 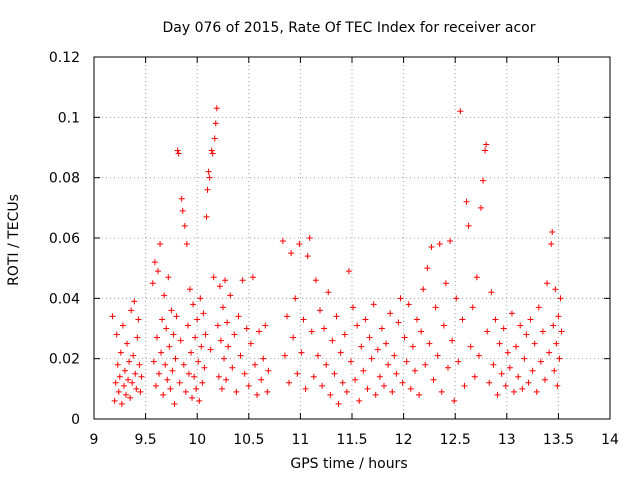 What do you see at coordinates (558, 440) in the screenshot?
I see `x-tick-label: 13.5` at bounding box center [558, 440].